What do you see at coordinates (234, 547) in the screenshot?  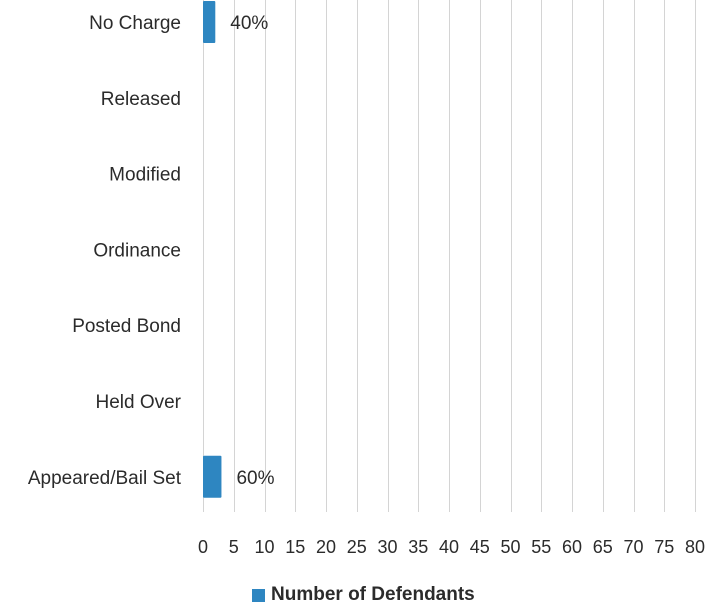 I see `x-tick-label: 5` at bounding box center [234, 547].